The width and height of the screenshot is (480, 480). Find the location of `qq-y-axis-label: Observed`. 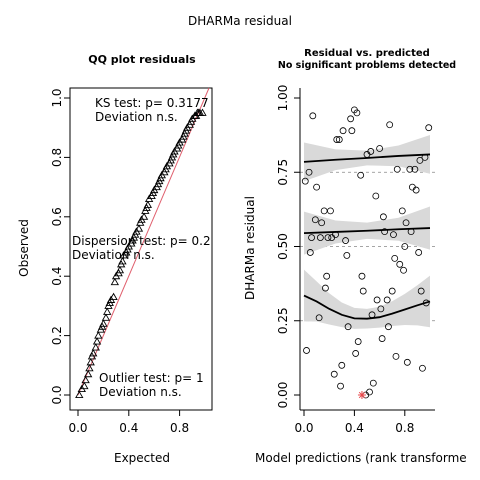

qq-y-axis-label: Observed is located at coordinates (24, 248).